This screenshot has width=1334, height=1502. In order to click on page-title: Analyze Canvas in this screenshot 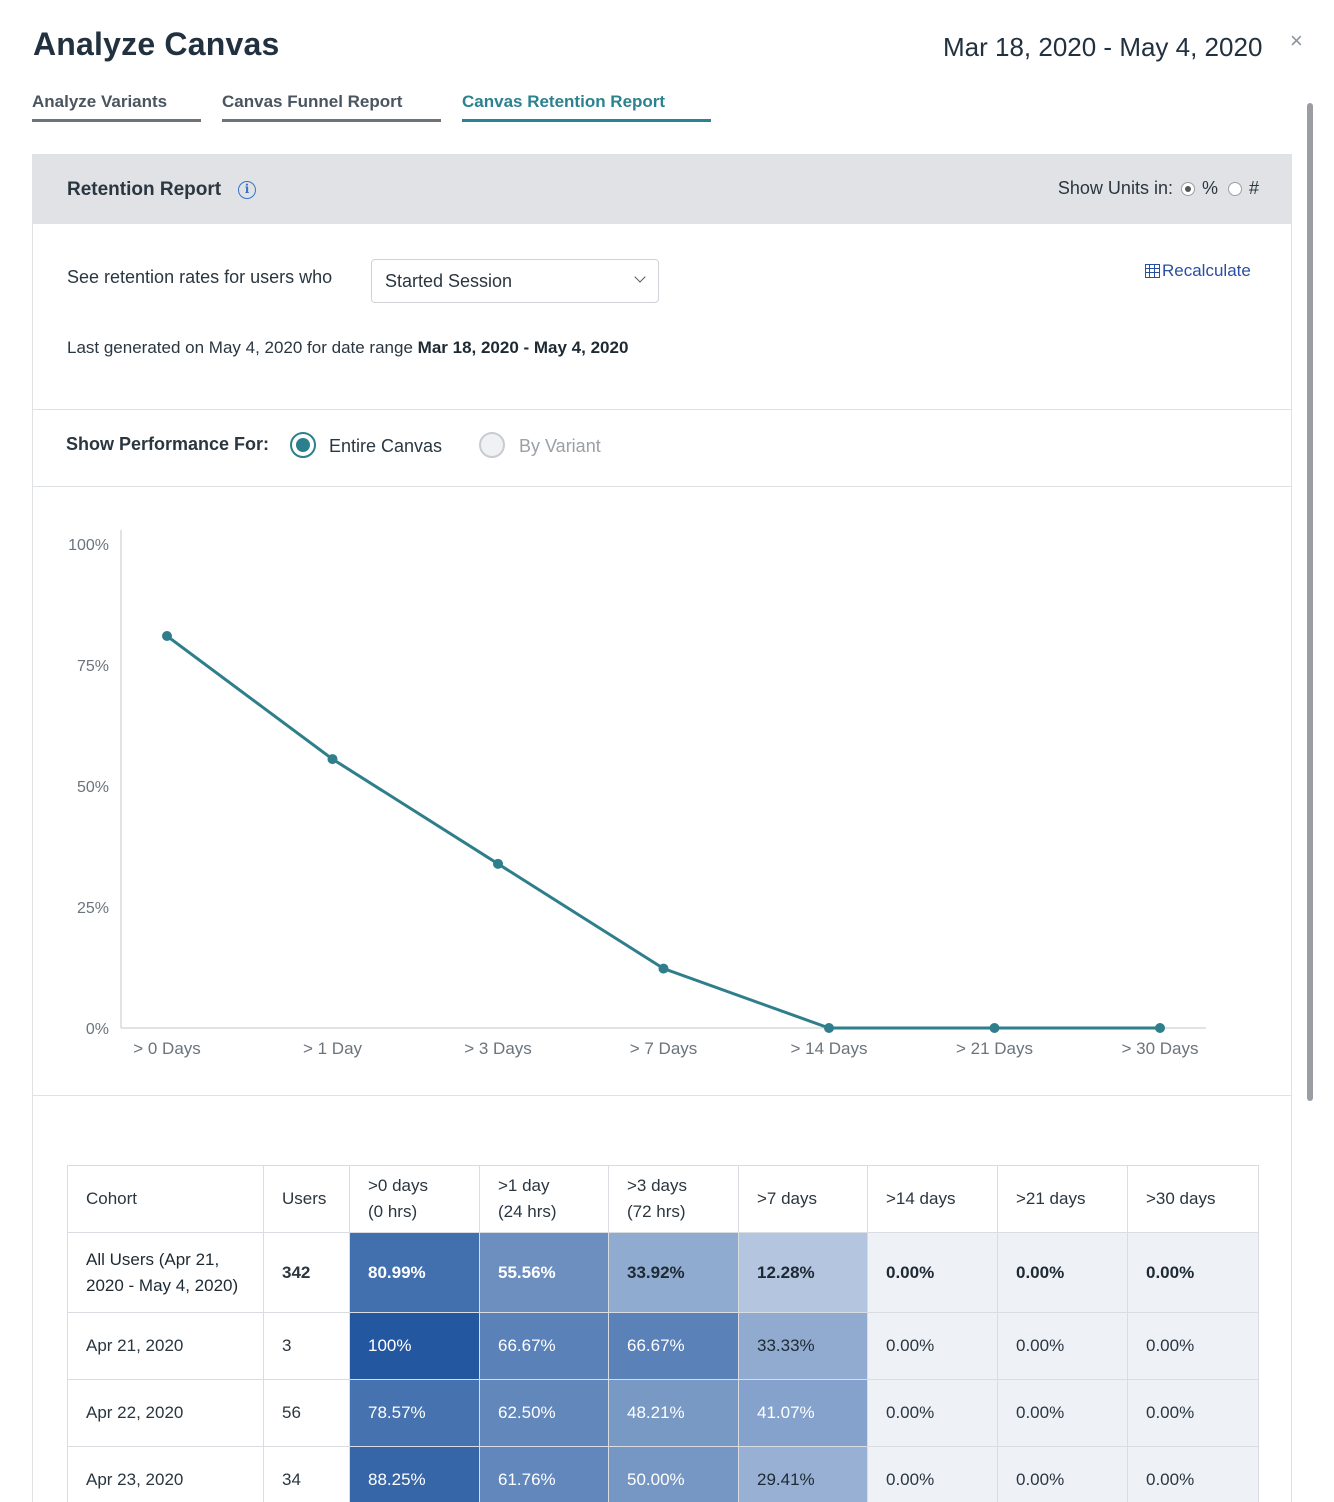, I will do `click(156, 44)`.